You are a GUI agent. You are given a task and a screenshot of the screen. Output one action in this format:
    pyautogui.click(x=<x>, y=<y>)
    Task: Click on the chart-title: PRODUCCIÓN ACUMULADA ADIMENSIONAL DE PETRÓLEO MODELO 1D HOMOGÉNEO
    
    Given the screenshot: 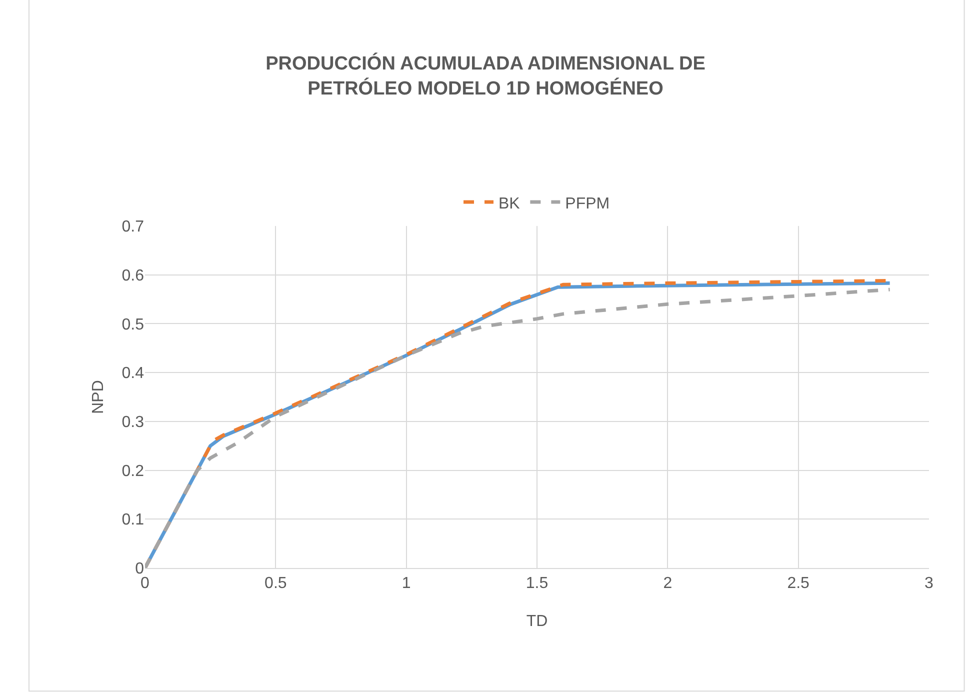 What is the action you would take?
    pyautogui.click(x=486, y=76)
    